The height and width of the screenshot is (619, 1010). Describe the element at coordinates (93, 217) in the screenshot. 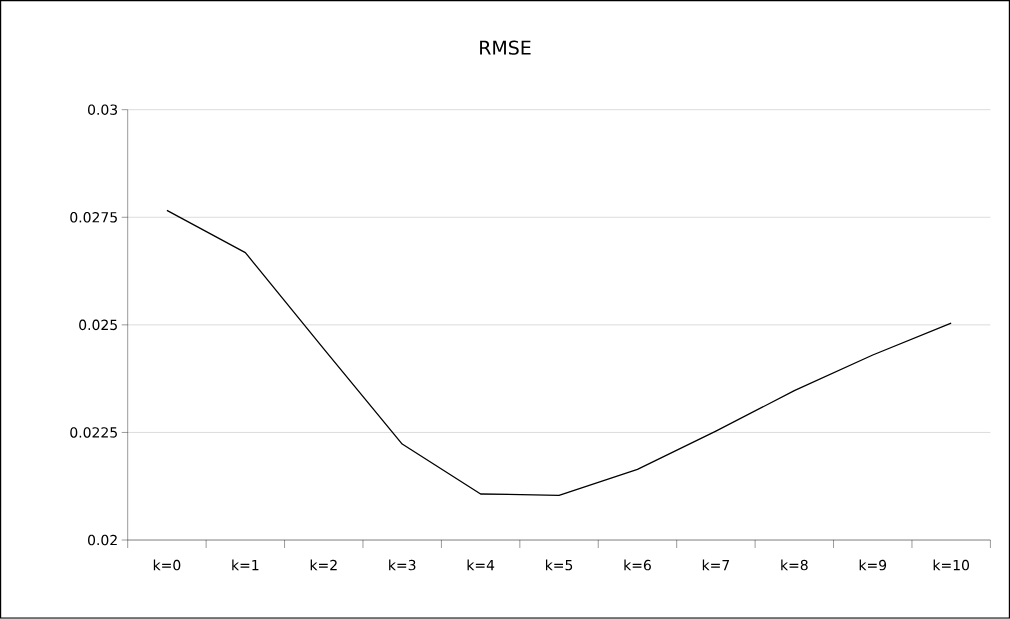

I see `y-tick-label: 0.0275` at that location.